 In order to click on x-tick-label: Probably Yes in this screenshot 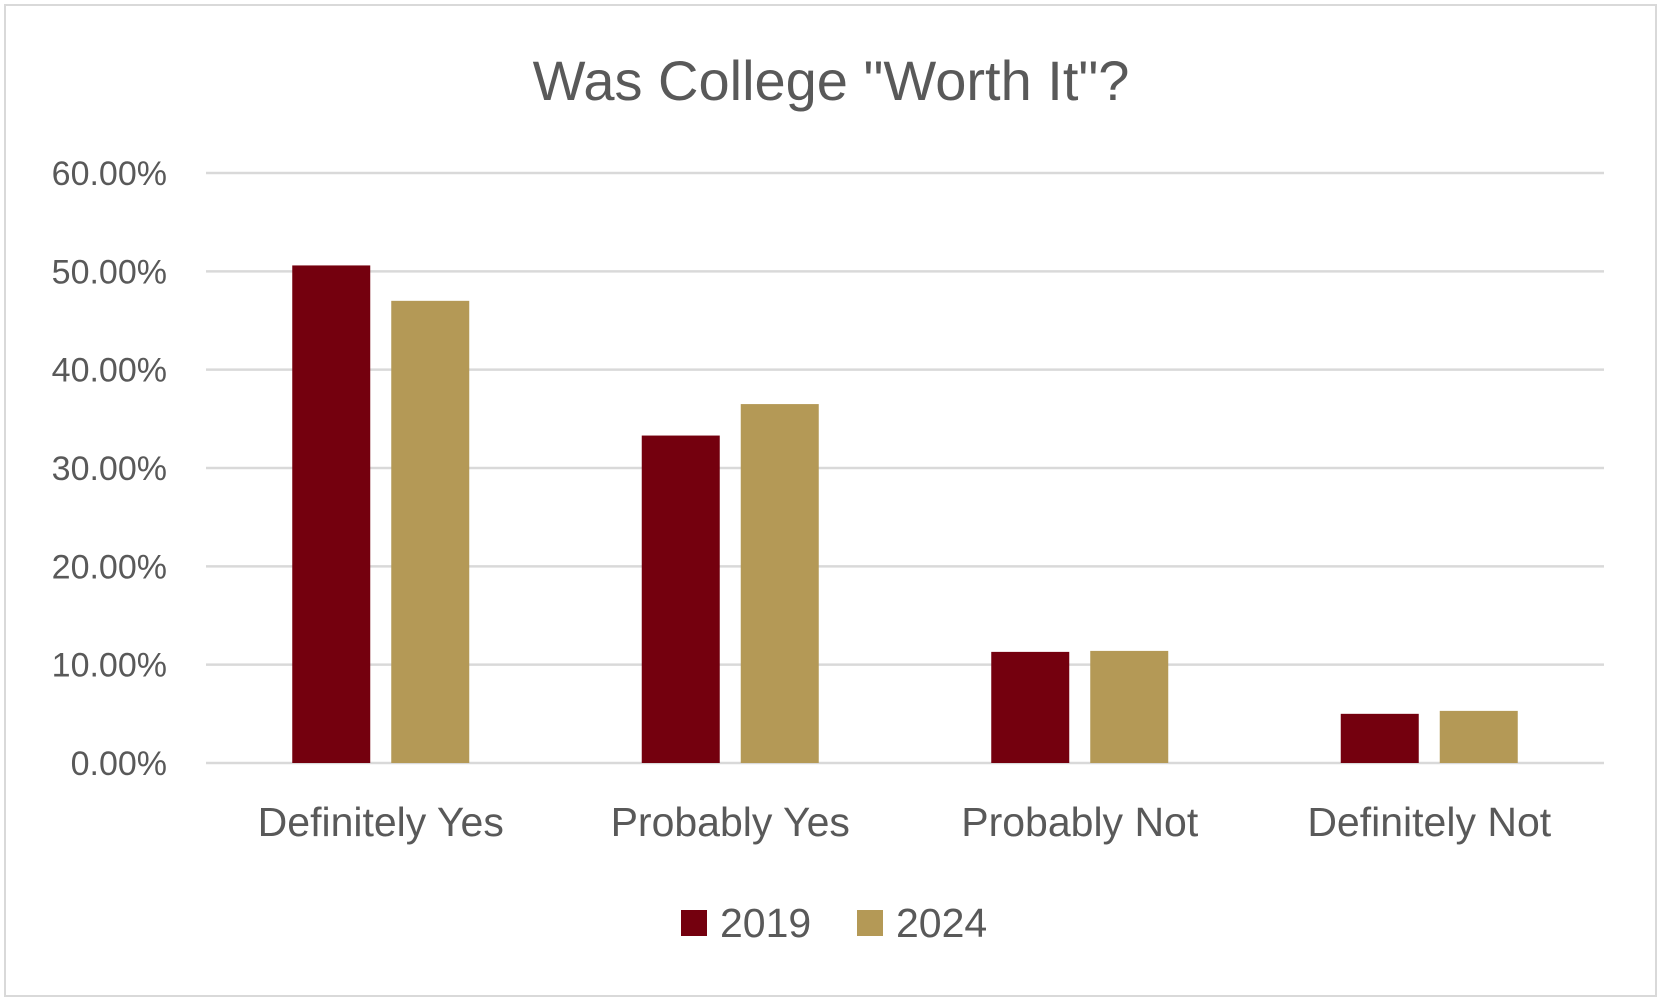, I will do `click(730, 822)`.